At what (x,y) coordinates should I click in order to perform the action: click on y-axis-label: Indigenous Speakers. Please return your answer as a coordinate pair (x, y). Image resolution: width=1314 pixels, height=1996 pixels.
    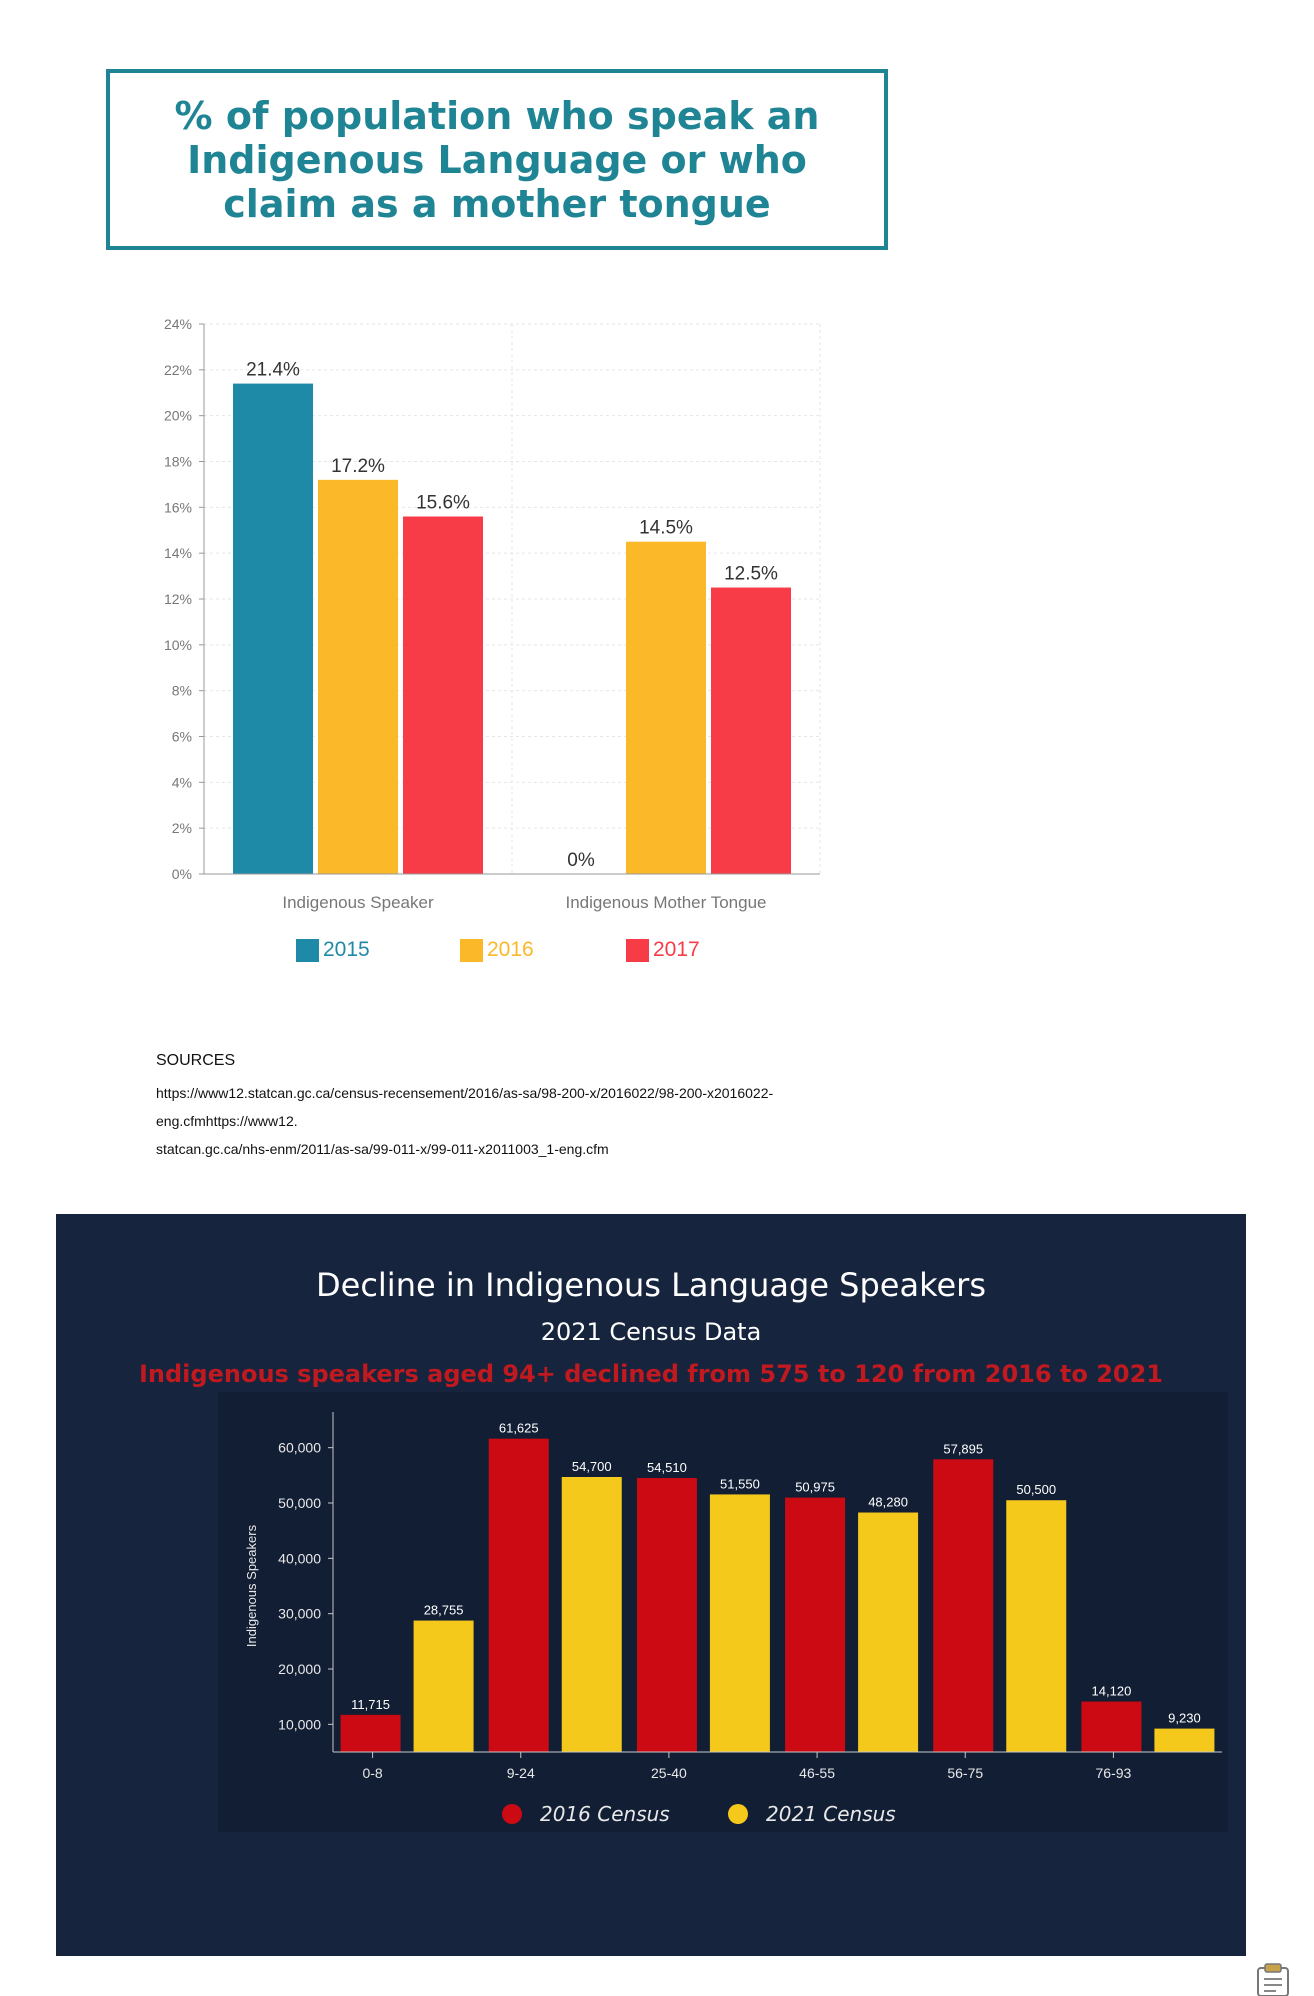
    Looking at the image, I should click on (251, 1585).